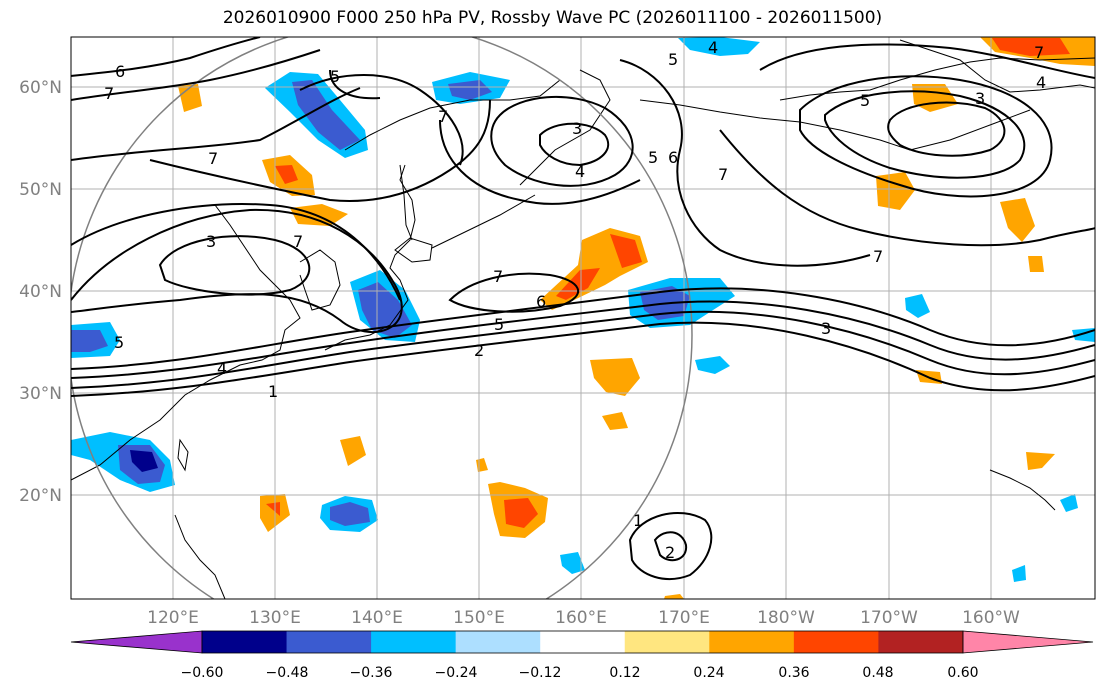 The height and width of the screenshot is (692, 1105). What do you see at coordinates (684, 618) in the screenshot?
I see `lon-label: 170°E` at bounding box center [684, 618].